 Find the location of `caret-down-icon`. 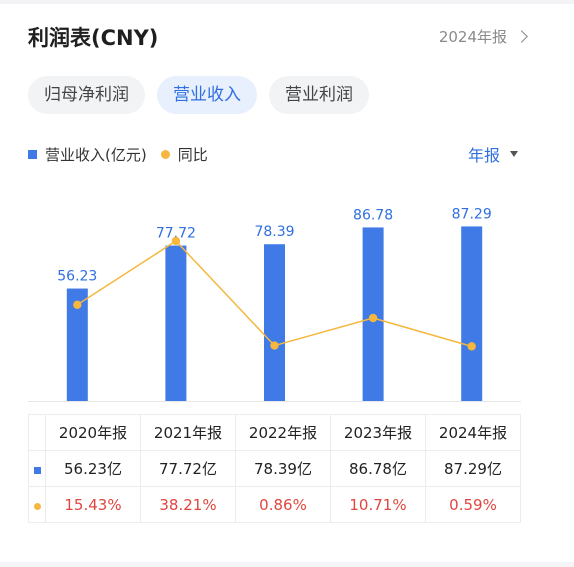

caret-down-icon is located at coordinates (514, 154).